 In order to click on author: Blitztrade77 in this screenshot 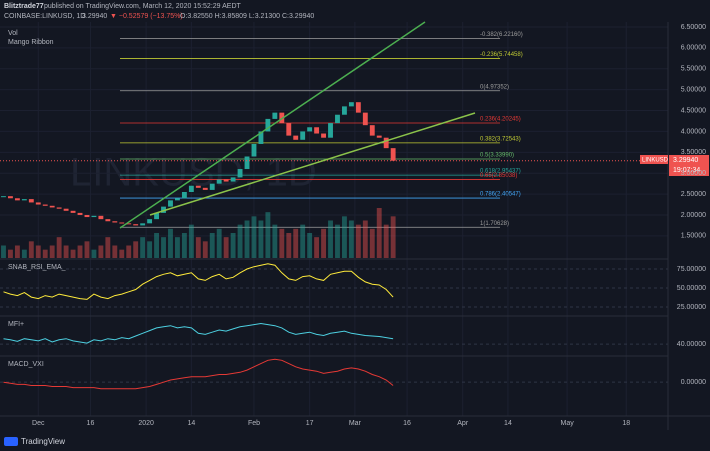, I will do `click(24, 6)`.